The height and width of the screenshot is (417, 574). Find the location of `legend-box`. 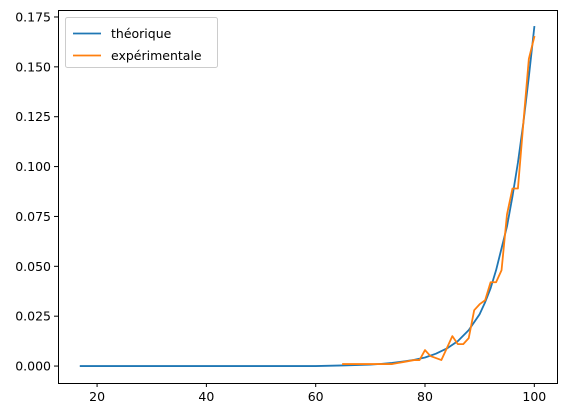

legend-box is located at coordinates (141, 42).